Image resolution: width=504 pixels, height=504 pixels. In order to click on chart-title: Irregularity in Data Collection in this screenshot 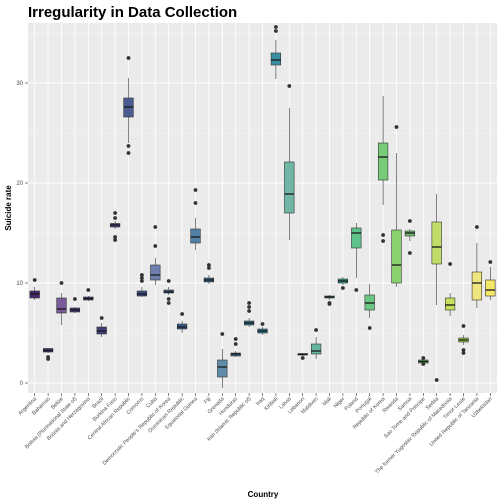, I will do `click(132, 12)`.